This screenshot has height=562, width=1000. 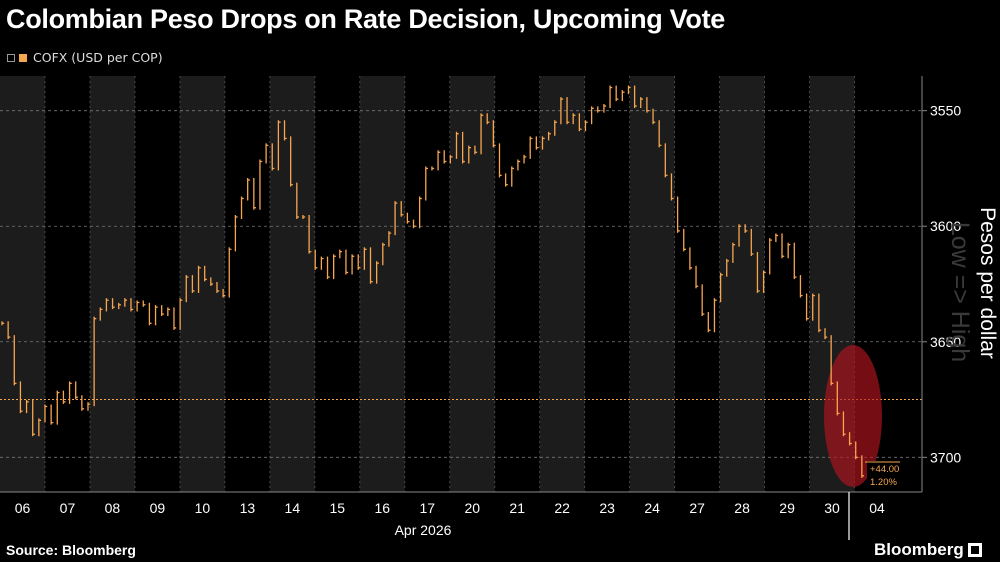 I want to click on x-tick-label: 08, so click(x=113, y=508).